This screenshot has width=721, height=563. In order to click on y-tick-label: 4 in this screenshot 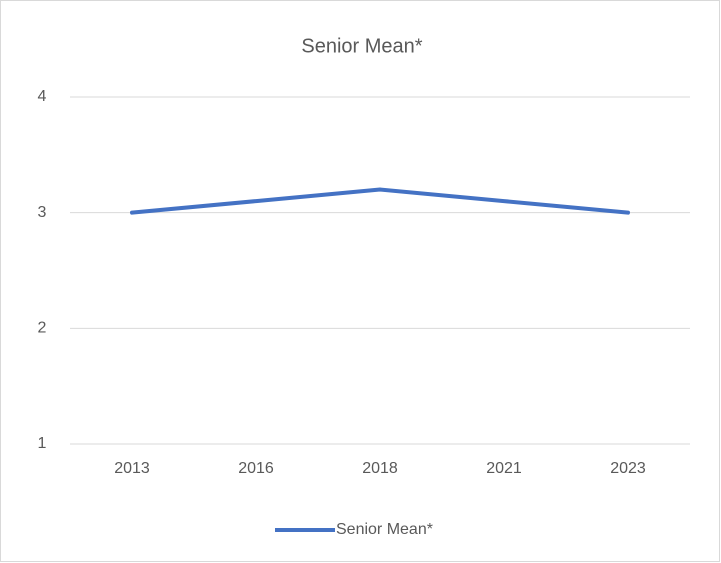, I will do `click(42, 96)`.